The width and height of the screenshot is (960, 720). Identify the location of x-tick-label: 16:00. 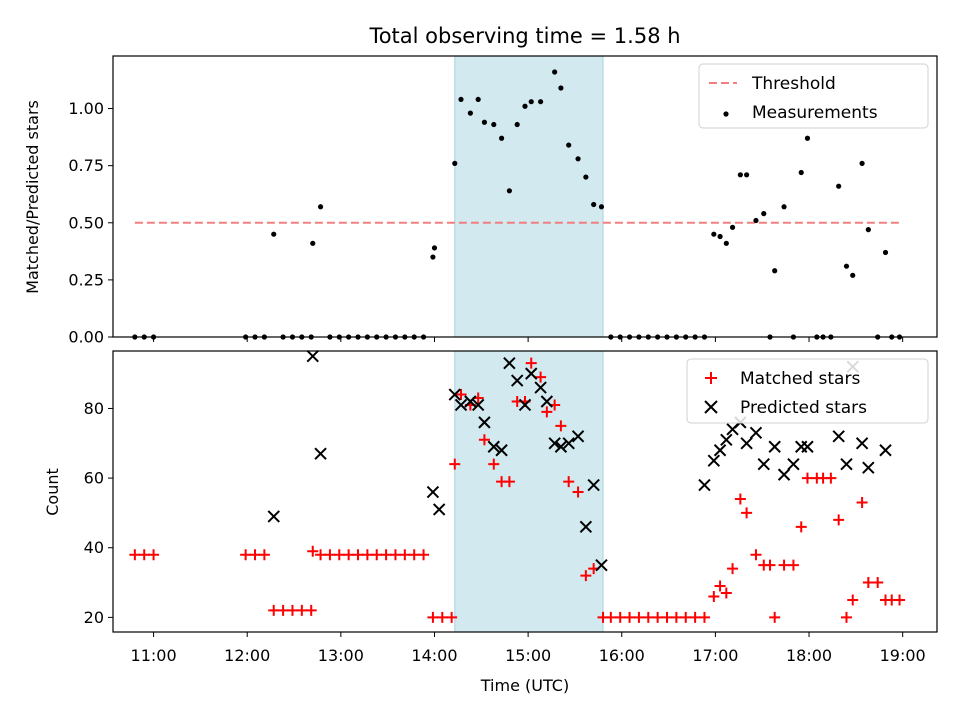
(622, 655).